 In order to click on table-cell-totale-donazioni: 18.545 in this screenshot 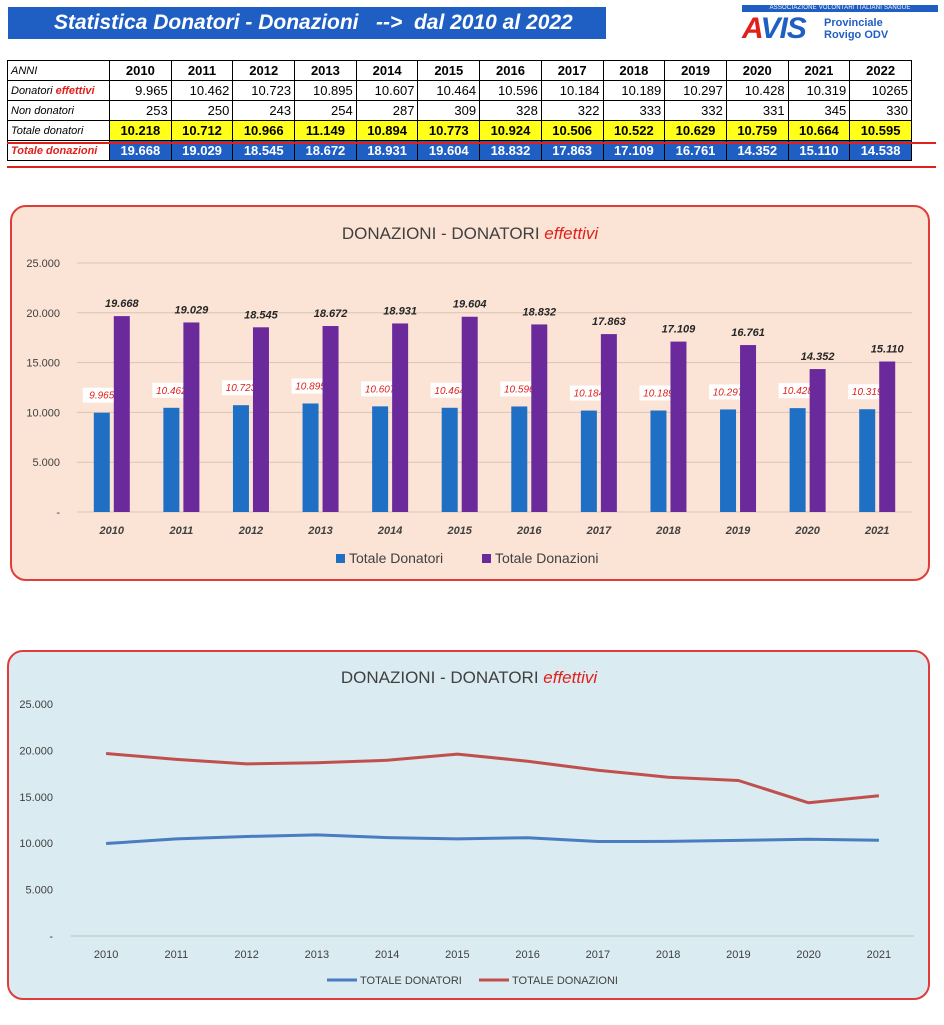, I will do `click(264, 150)`.